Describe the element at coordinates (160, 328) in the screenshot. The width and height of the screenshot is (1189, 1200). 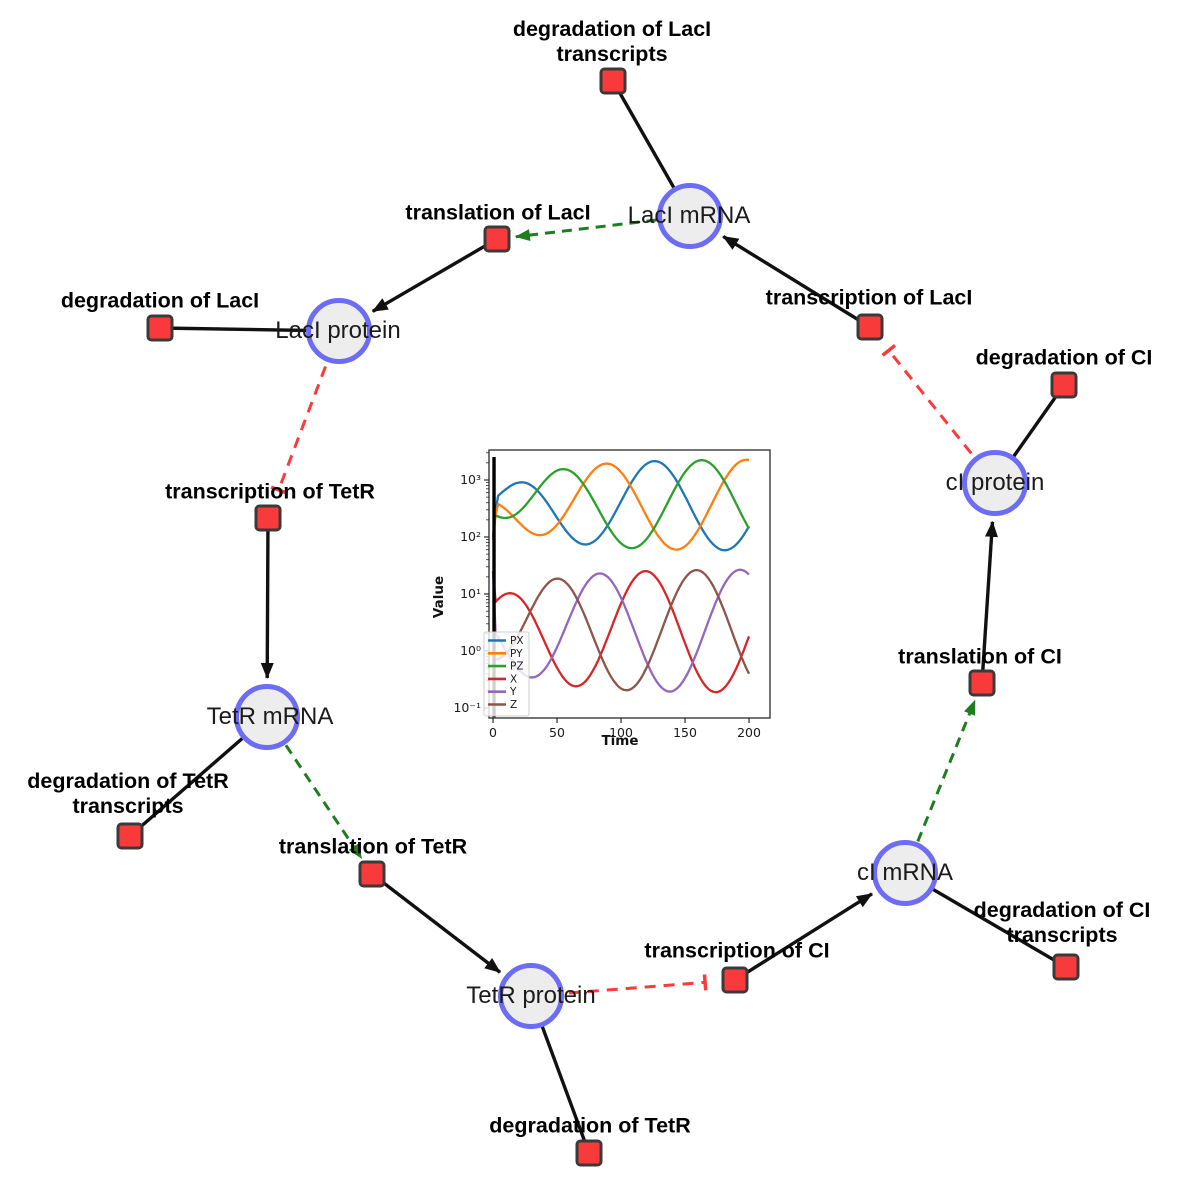
I see `reaction-node-deg-laci` at that location.